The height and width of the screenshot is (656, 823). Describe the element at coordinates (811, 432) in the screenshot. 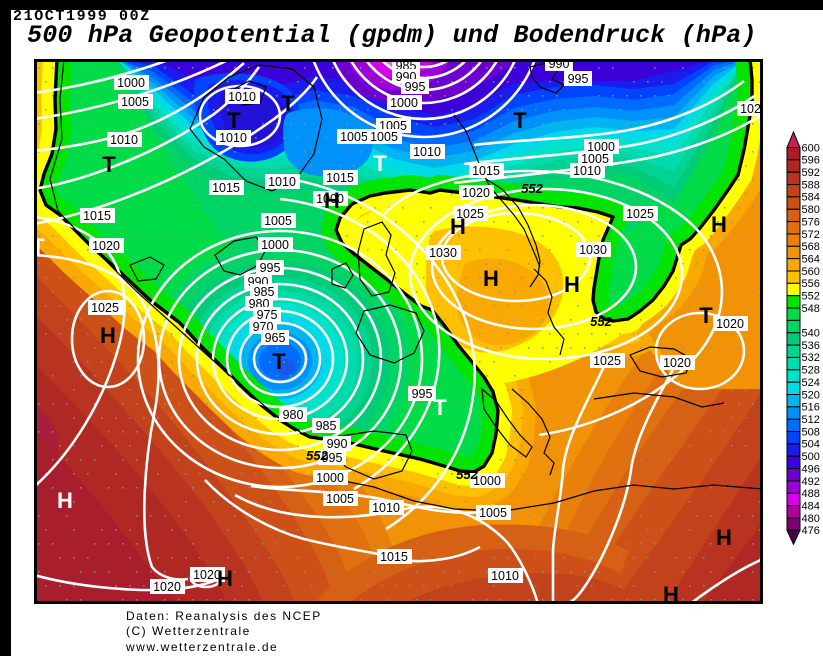

I see `svg-text: 508` at that location.